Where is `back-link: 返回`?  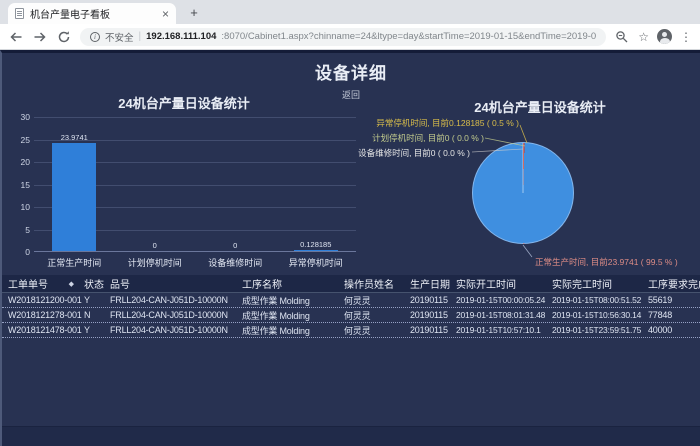
back-link: 返回 is located at coordinates (350, 95).